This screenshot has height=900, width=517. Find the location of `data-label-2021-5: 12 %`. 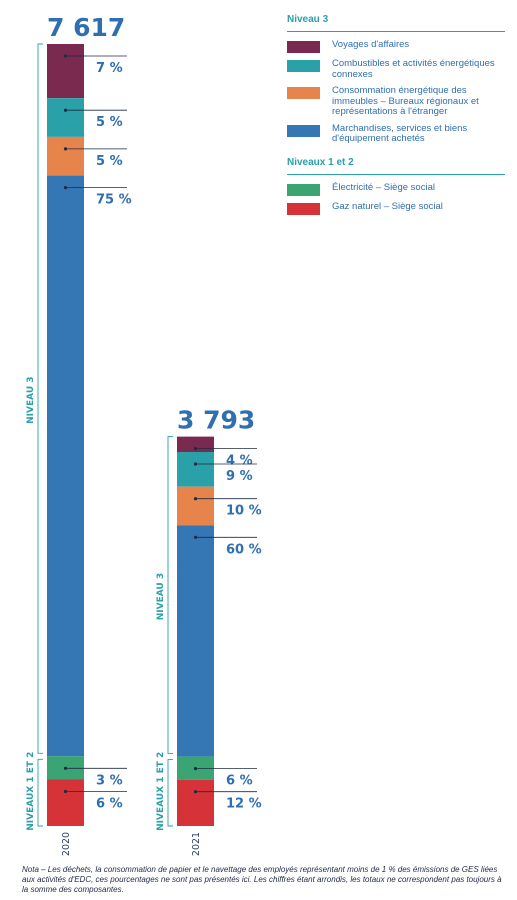

data-label-2021-5: 12 % is located at coordinates (244, 804).